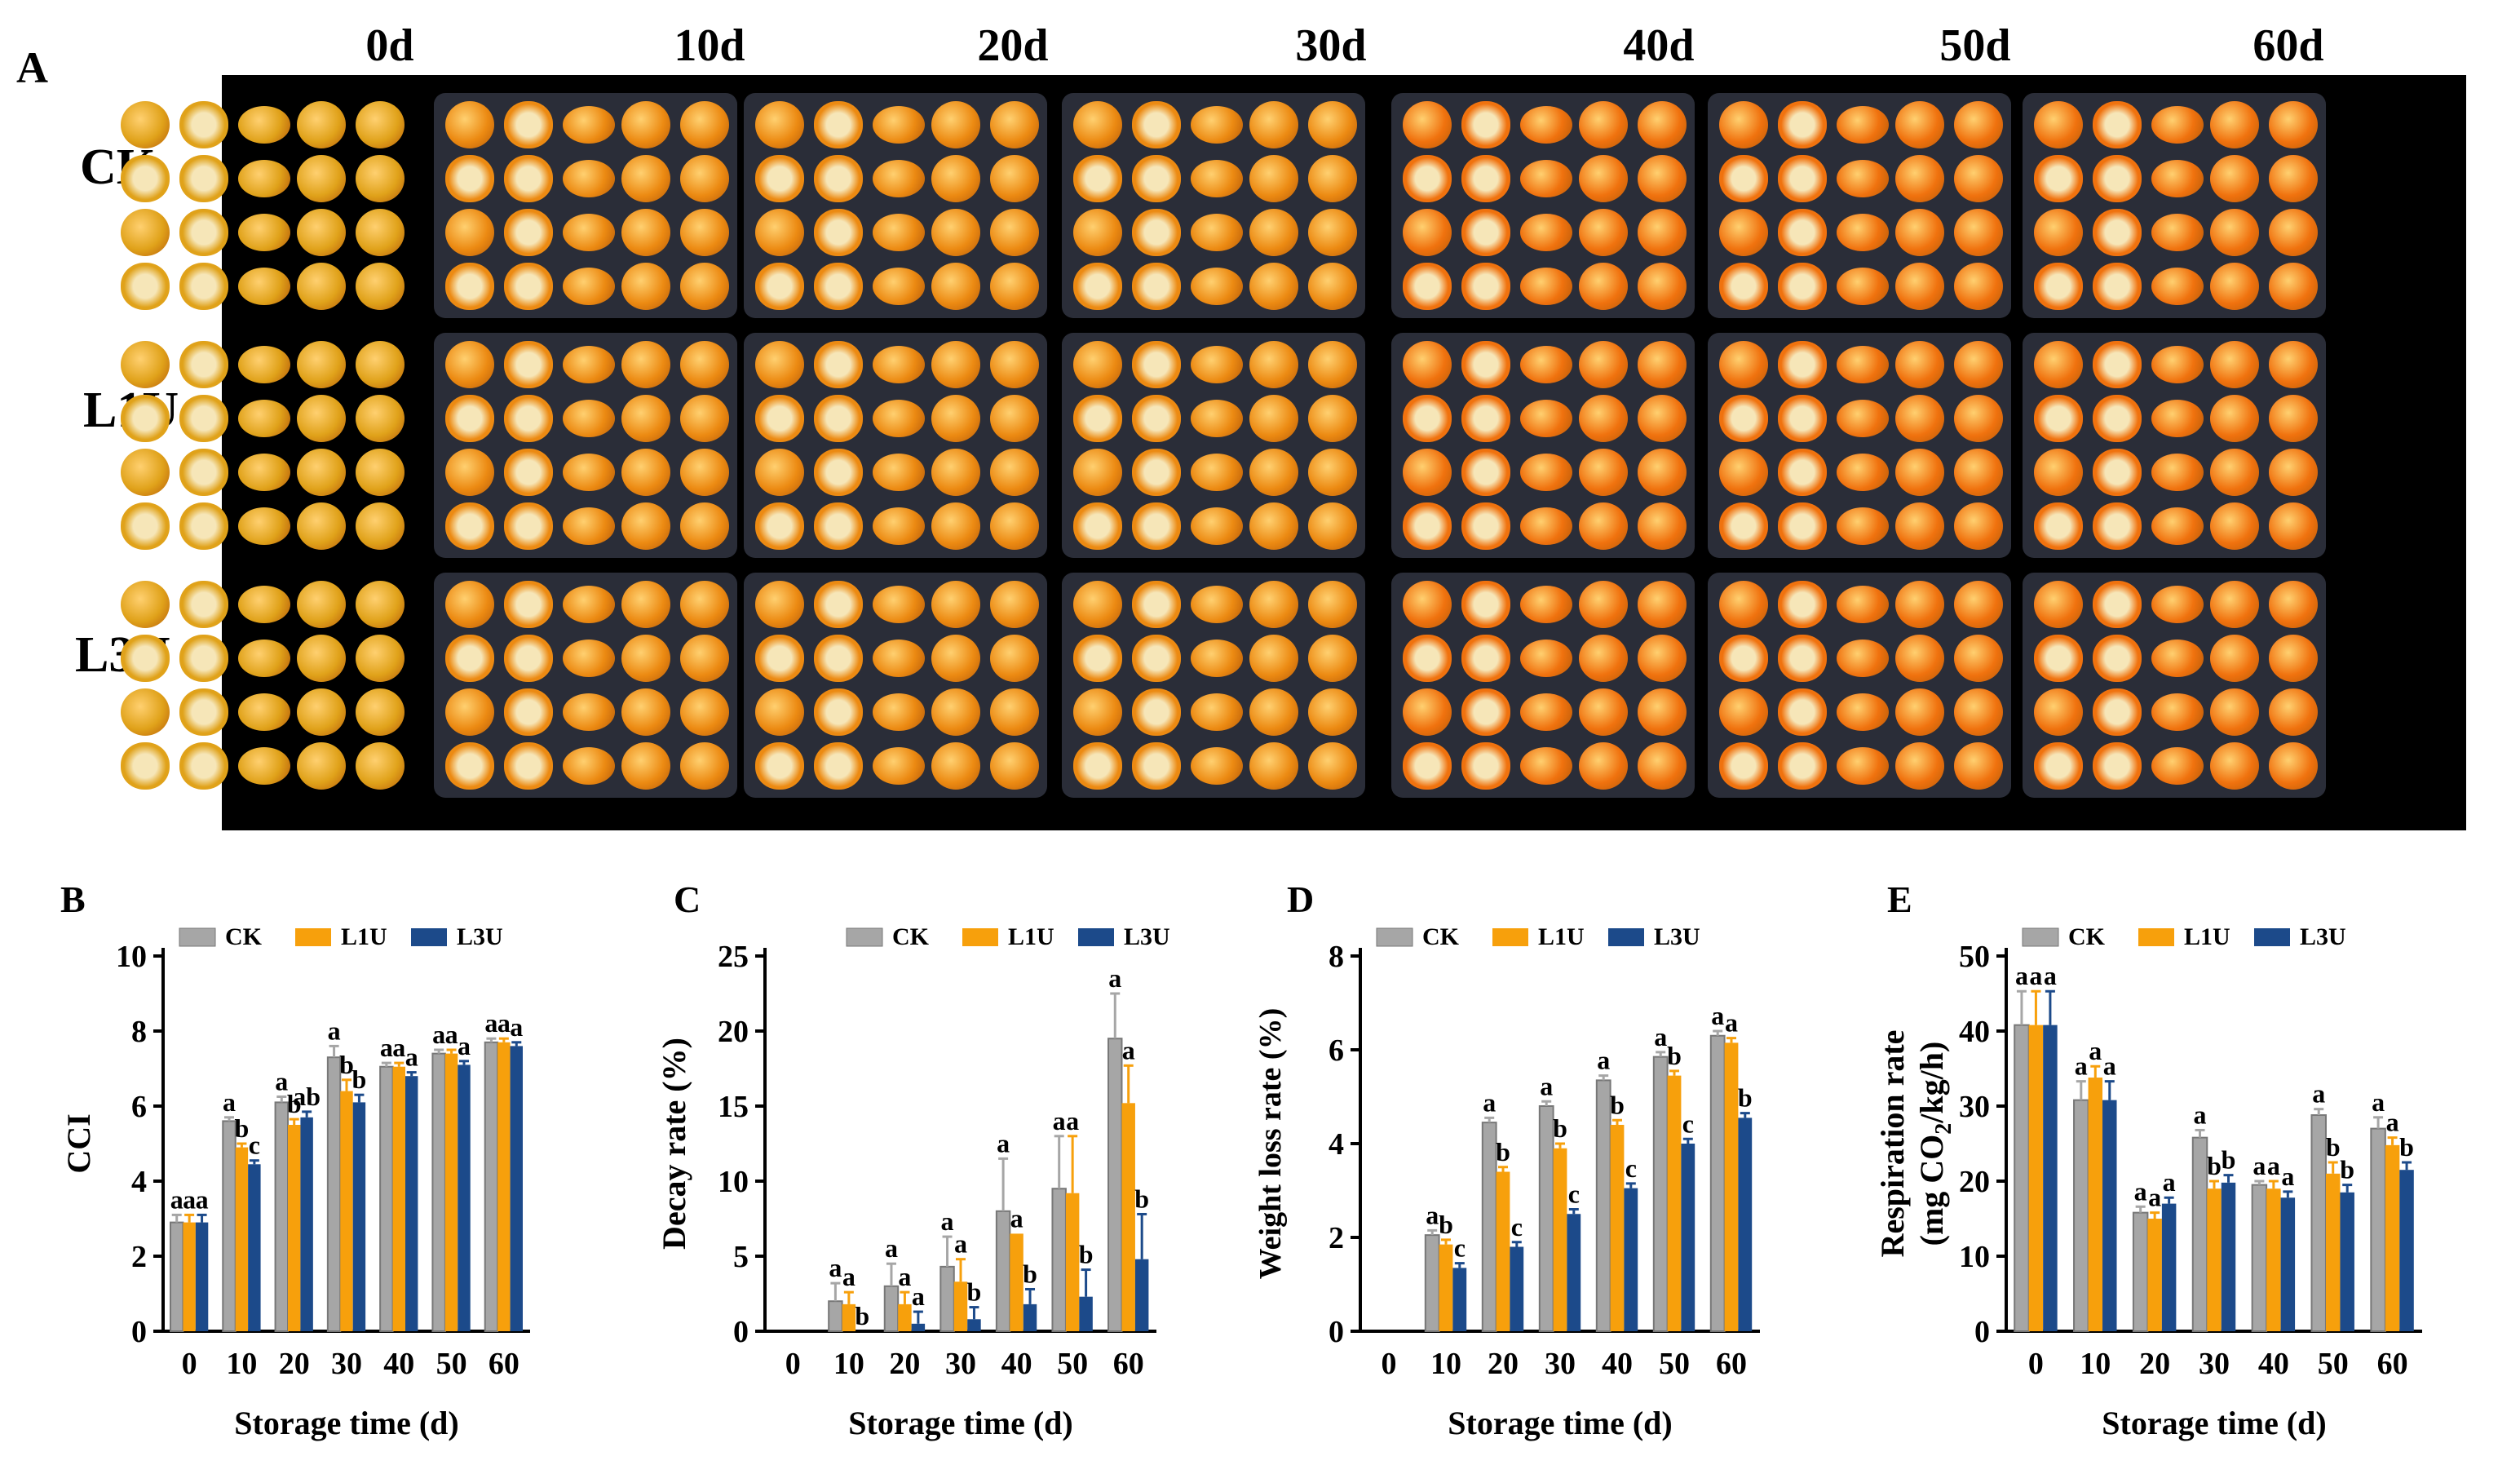  I want to click on bar-l1u, so click(2333, 1252).